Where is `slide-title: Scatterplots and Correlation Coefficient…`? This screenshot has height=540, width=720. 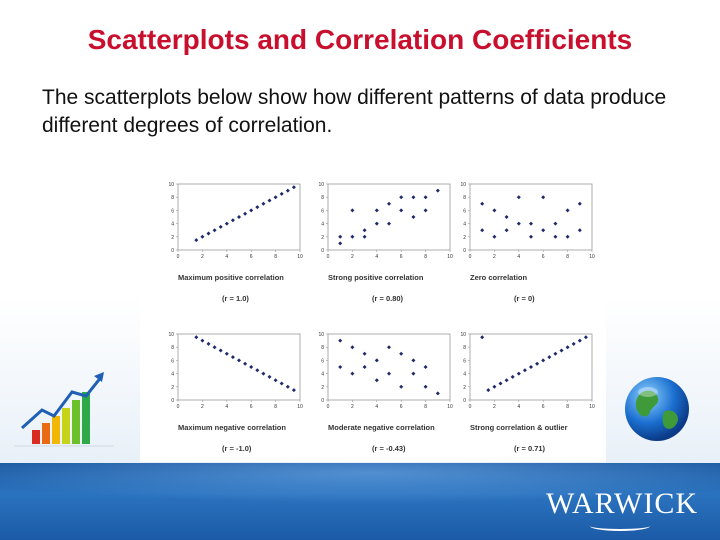 slide-title: Scatterplots and Correlation Coefficient… is located at coordinates (360, 39).